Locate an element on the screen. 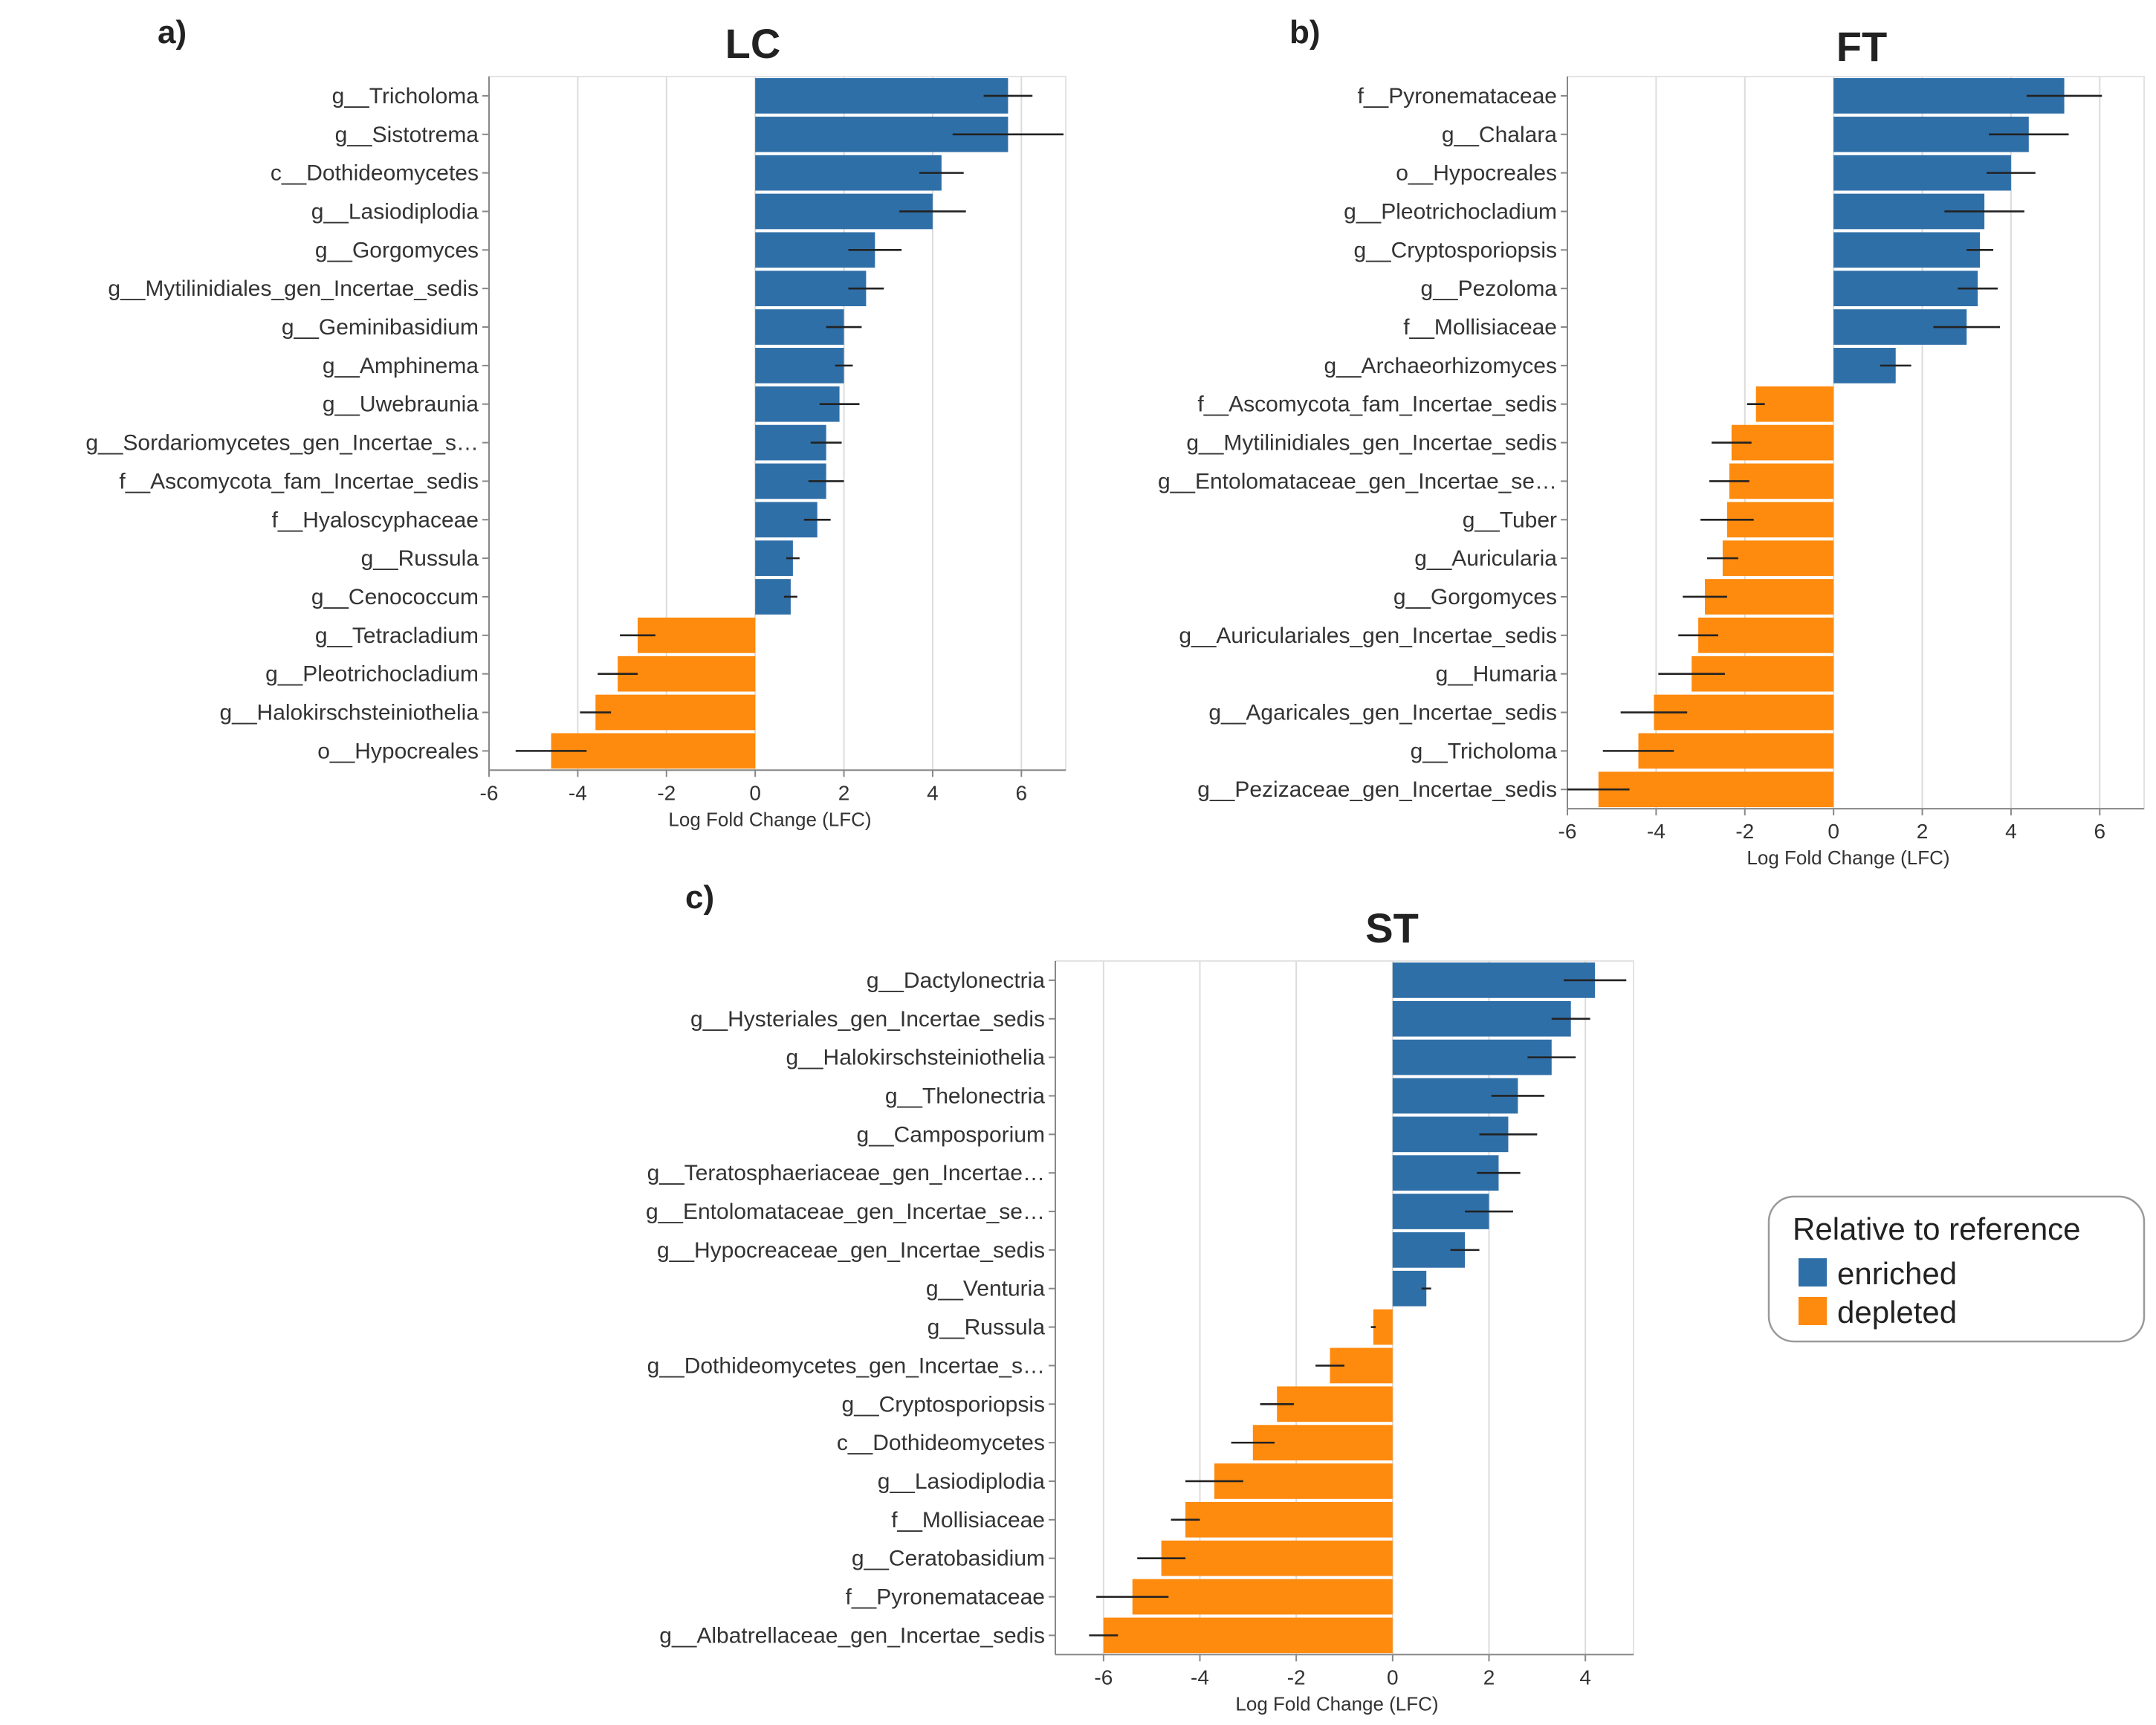 Image resolution: width=2156 pixels, height=1725 pixels. category-label: g__Humaria is located at coordinates (1497, 674).